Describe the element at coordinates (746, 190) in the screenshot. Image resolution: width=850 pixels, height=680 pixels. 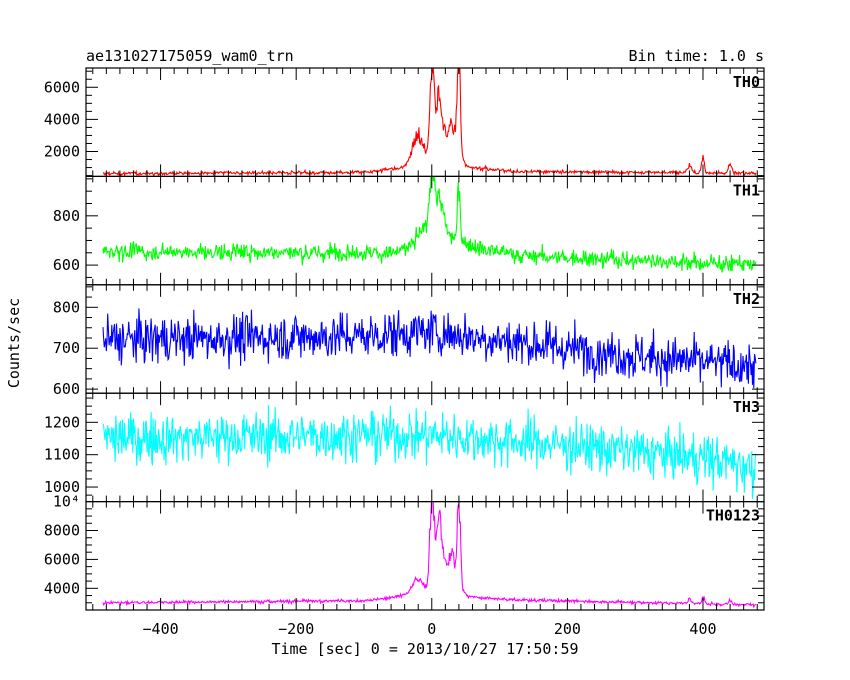
I see `panel-label: TH1` at that location.